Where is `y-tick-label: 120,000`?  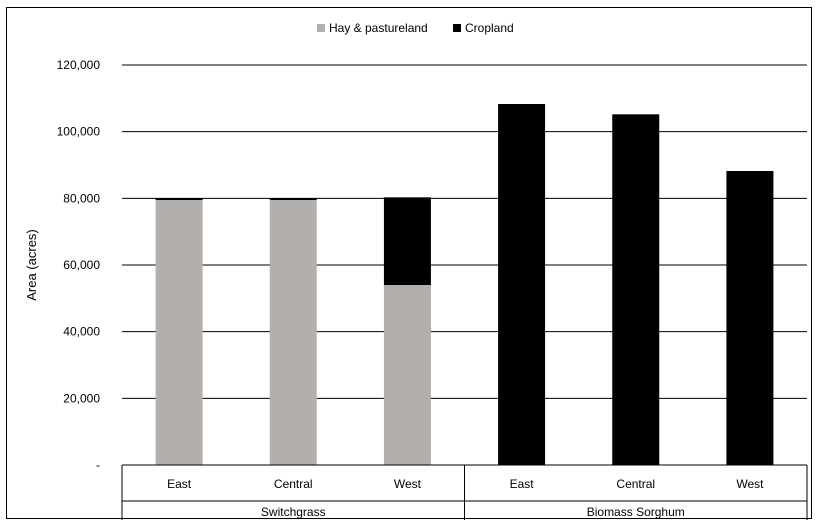 y-tick-label: 120,000 is located at coordinates (79, 65).